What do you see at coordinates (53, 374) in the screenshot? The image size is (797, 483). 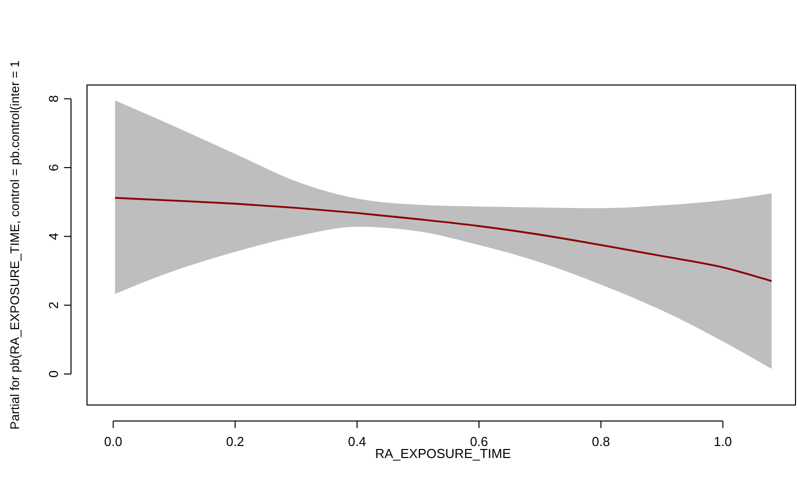 I see `y-tick-label: 0` at bounding box center [53, 374].